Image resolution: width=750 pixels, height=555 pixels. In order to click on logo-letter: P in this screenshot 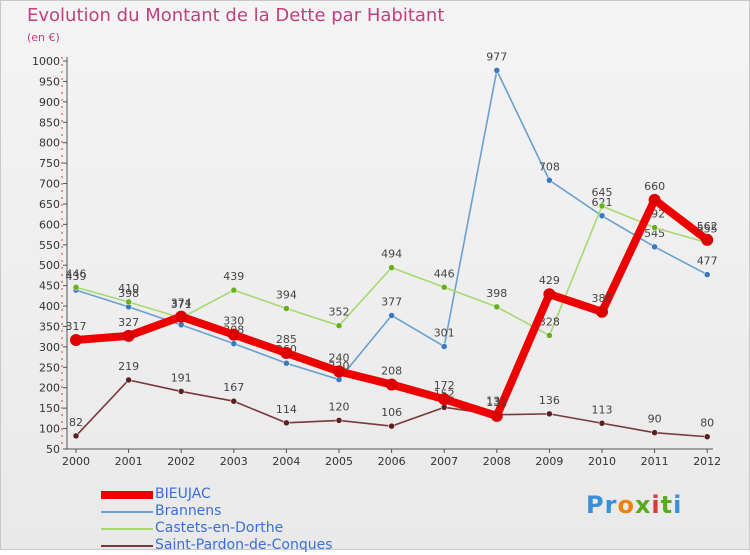, I will do `click(595, 505)`.